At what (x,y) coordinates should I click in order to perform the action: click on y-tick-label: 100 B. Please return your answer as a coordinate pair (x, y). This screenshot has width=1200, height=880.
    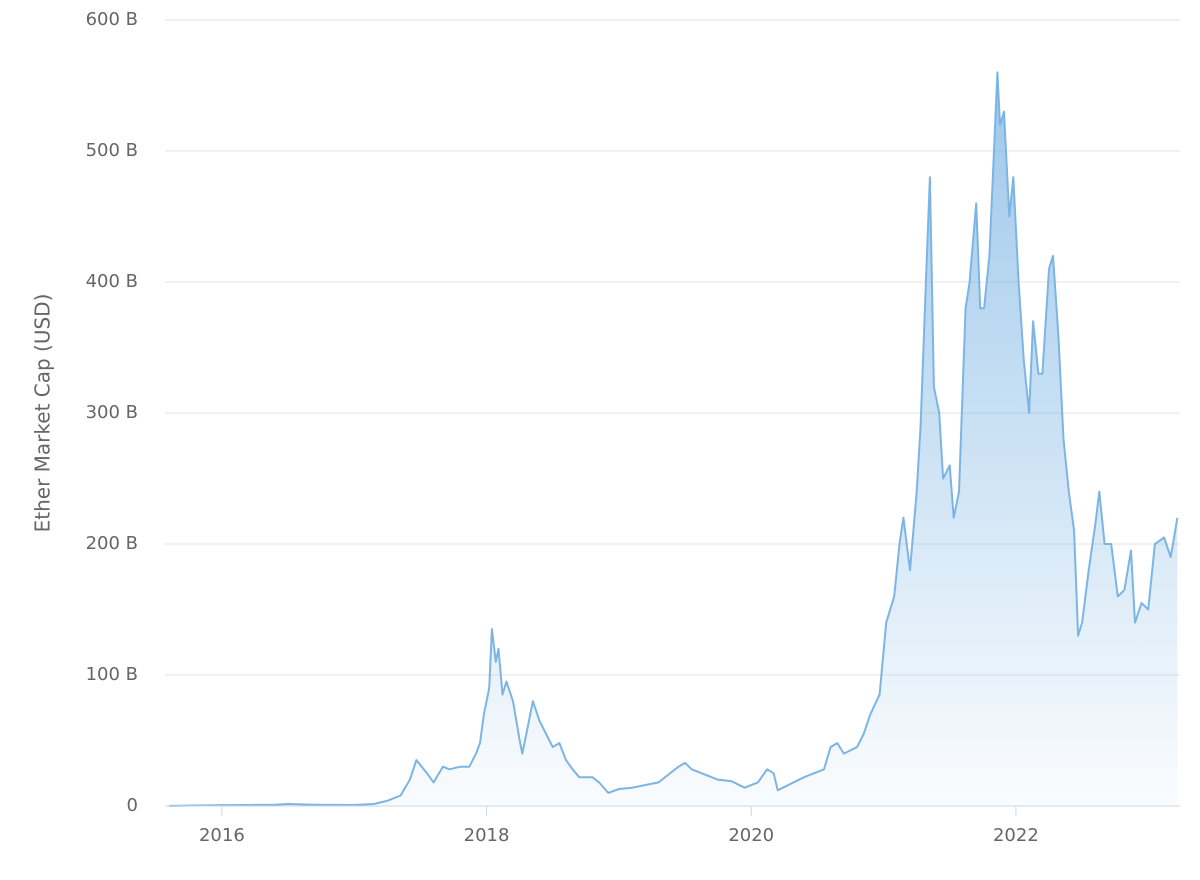
    Looking at the image, I should click on (112, 674).